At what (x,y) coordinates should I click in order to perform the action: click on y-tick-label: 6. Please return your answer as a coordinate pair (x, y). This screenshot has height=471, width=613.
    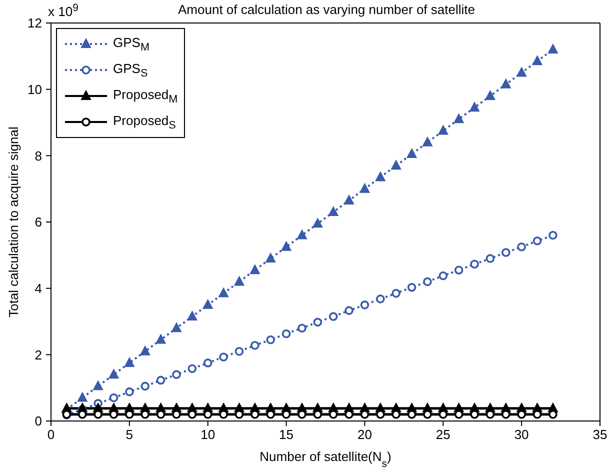
    Looking at the image, I should click on (38, 222).